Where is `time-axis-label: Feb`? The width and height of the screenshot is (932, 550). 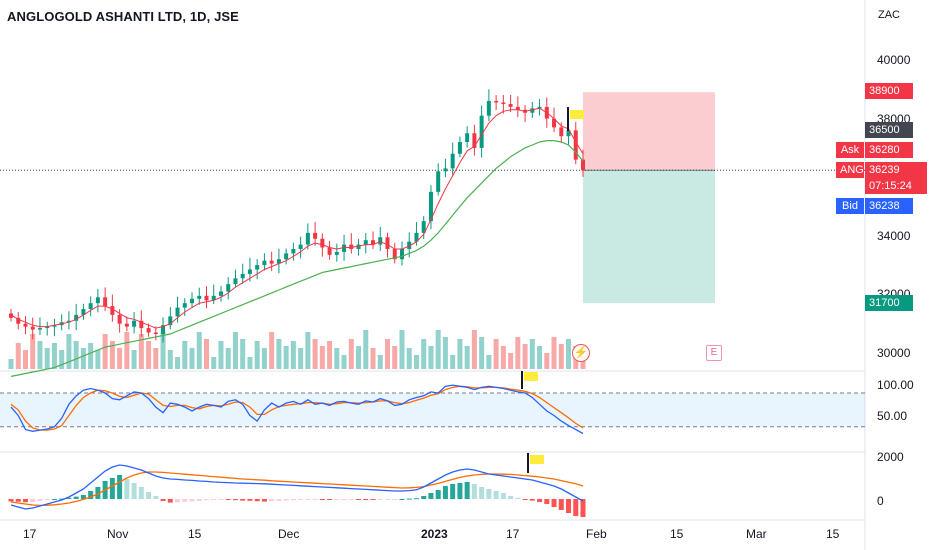 time-axis-label: Feb is located at coordinates (596, 534).